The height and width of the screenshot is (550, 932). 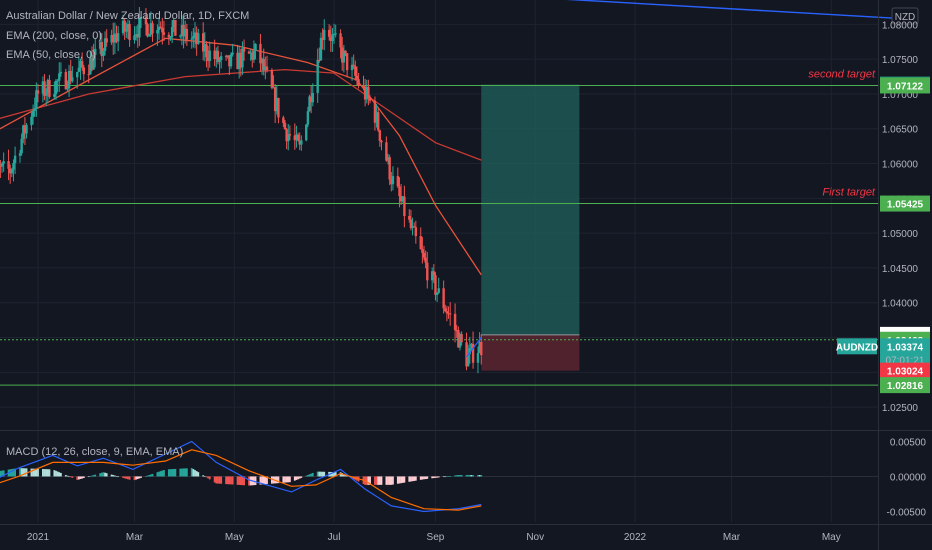 What do you see at coordinates (905, 370) in the screenshot?
I see `price-tag` at bounding box center [905, 370].